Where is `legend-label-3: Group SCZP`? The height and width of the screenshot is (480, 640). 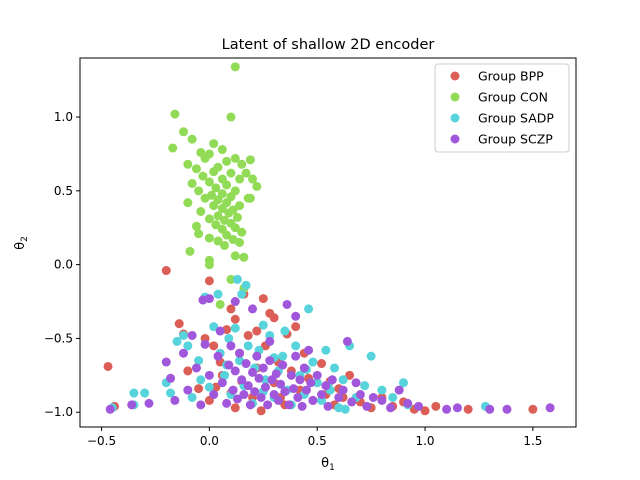 legend-label-3: Group SCZP is located at coordinates (515, 139).